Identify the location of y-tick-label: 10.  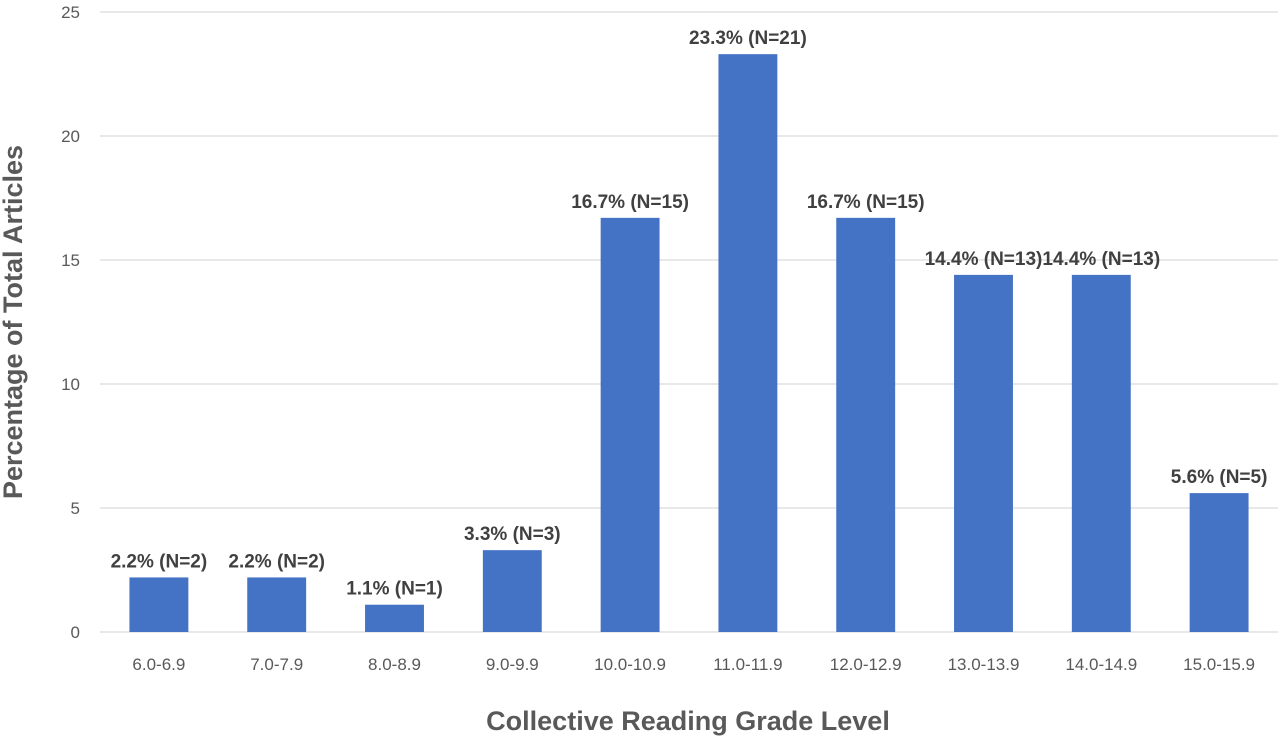
(70, 384).